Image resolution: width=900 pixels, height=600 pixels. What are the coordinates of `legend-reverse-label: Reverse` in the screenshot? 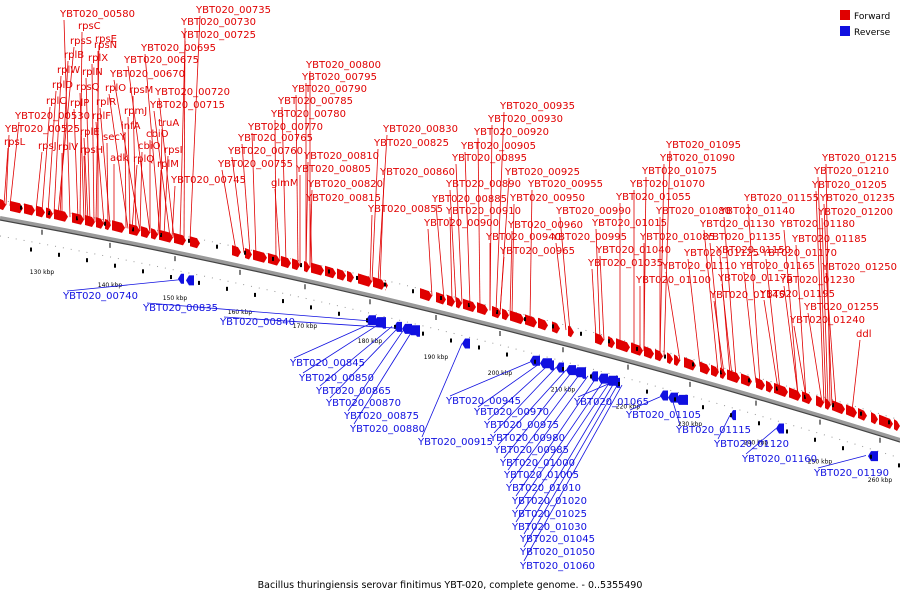 It's located at (872, 33).